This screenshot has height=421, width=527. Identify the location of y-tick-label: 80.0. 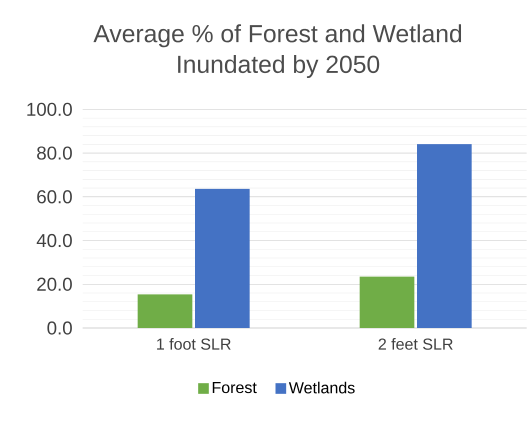
(54, 153).